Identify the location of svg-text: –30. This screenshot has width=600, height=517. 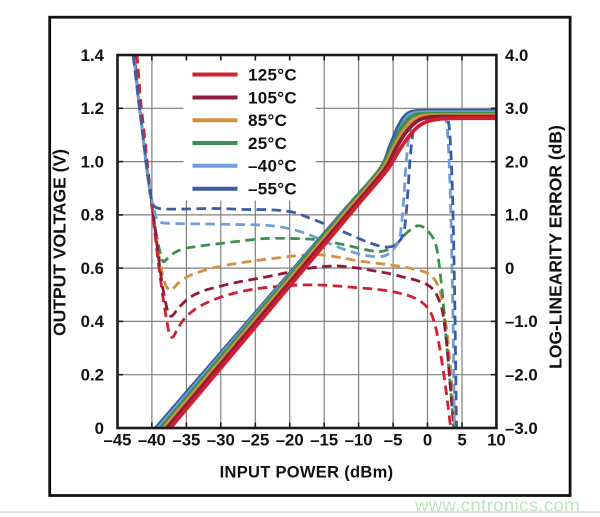
(221, 440).